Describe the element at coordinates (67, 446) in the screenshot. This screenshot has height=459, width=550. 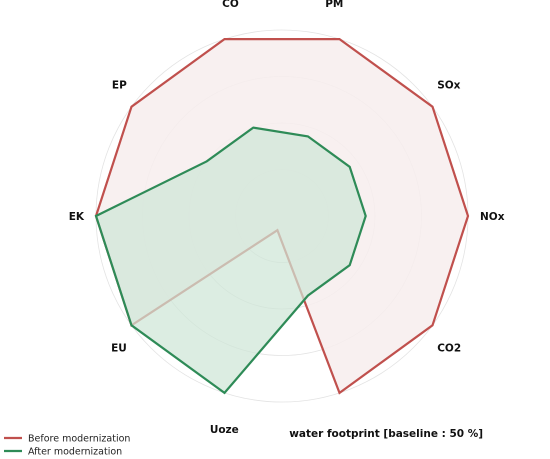
I see `legend: Before modernization After modernization` at that location.